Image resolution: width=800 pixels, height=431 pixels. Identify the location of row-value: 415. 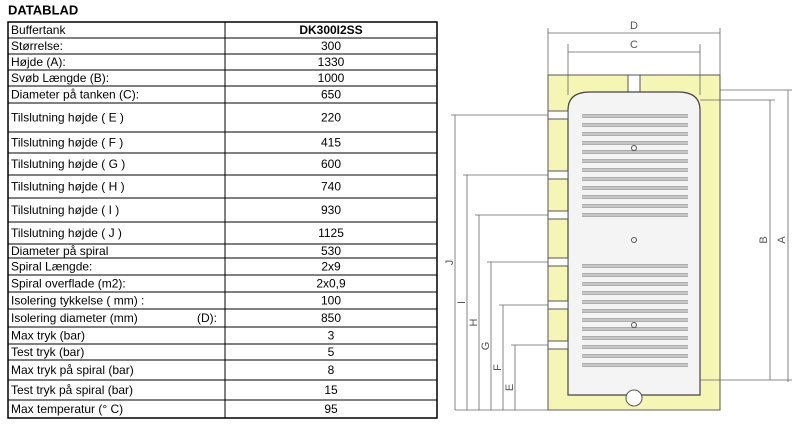
(331, 143).